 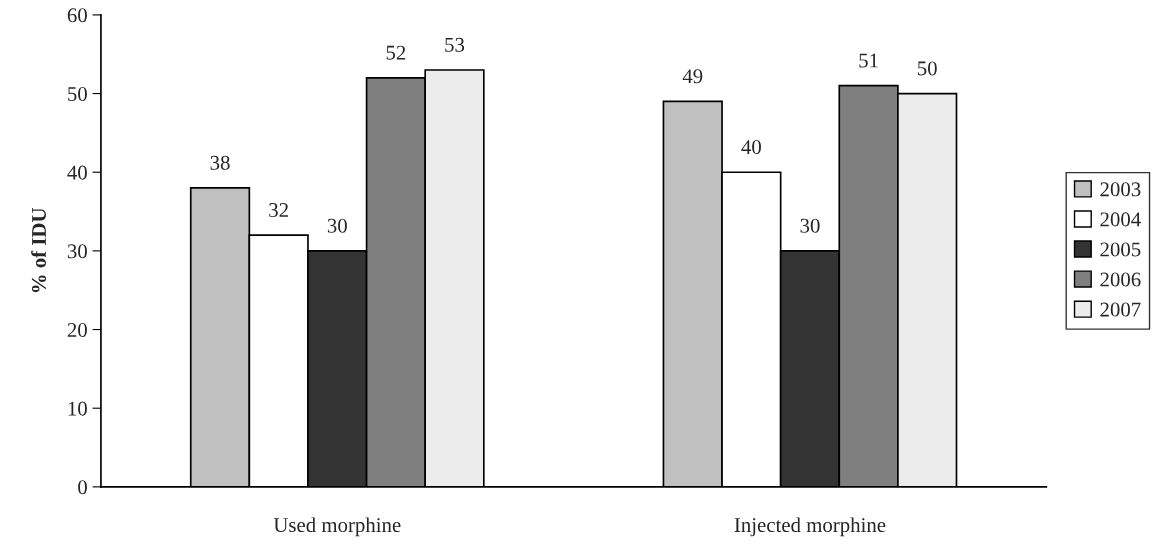 What do you see at coordinates (39, 250) in the screenshot?
I see `y-axis-title: % of IDU` at bounding box center [39, 250].